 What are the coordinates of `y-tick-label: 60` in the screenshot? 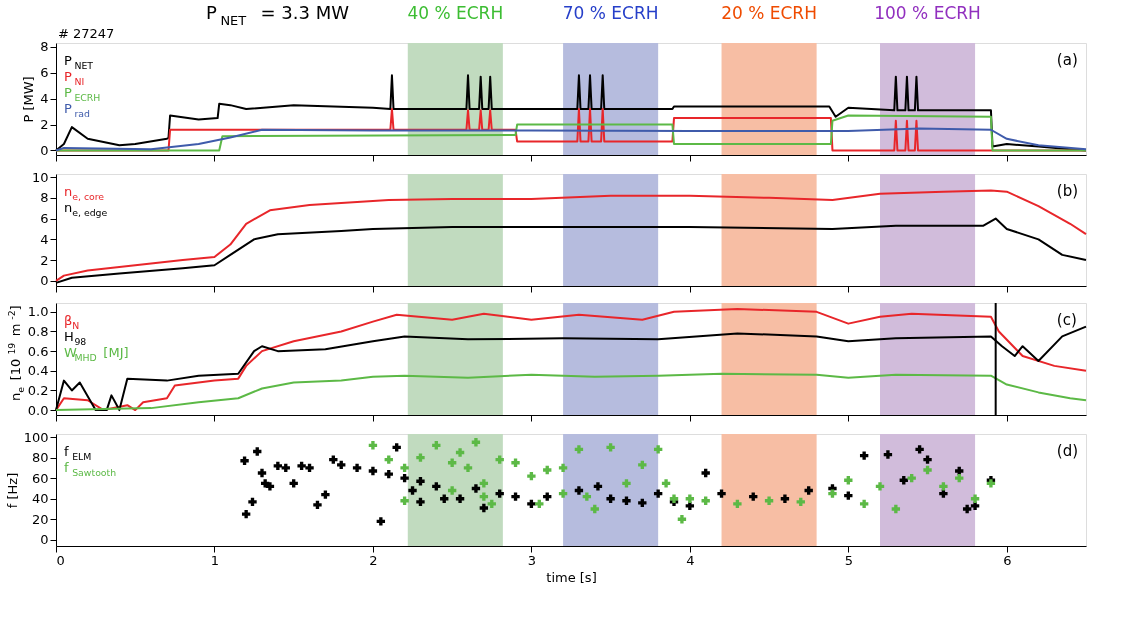 It's located at (40, 478).